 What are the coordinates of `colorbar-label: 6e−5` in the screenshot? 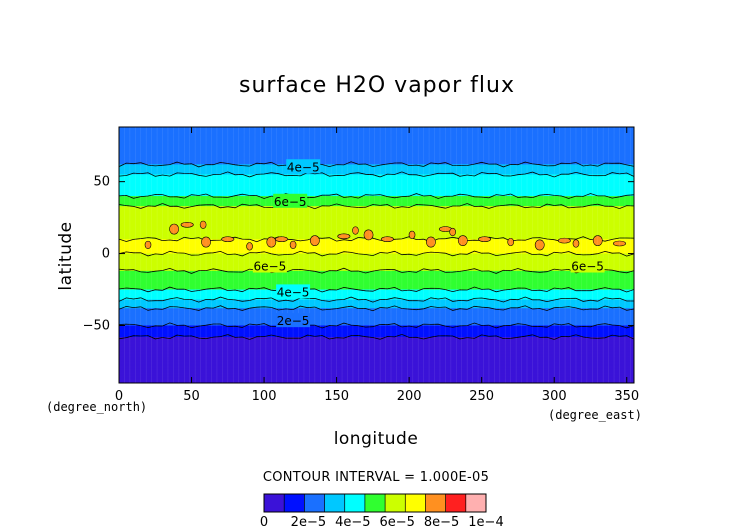 It's located at (396, 522).